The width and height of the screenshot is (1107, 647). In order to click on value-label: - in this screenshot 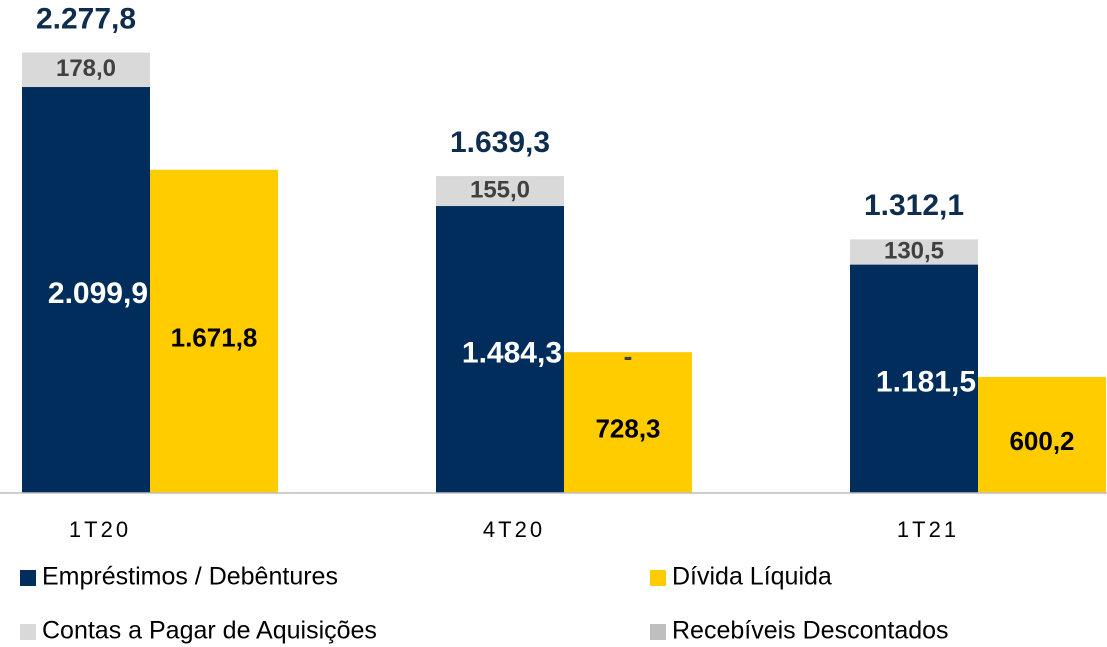, I will do `click(628, 356)`.